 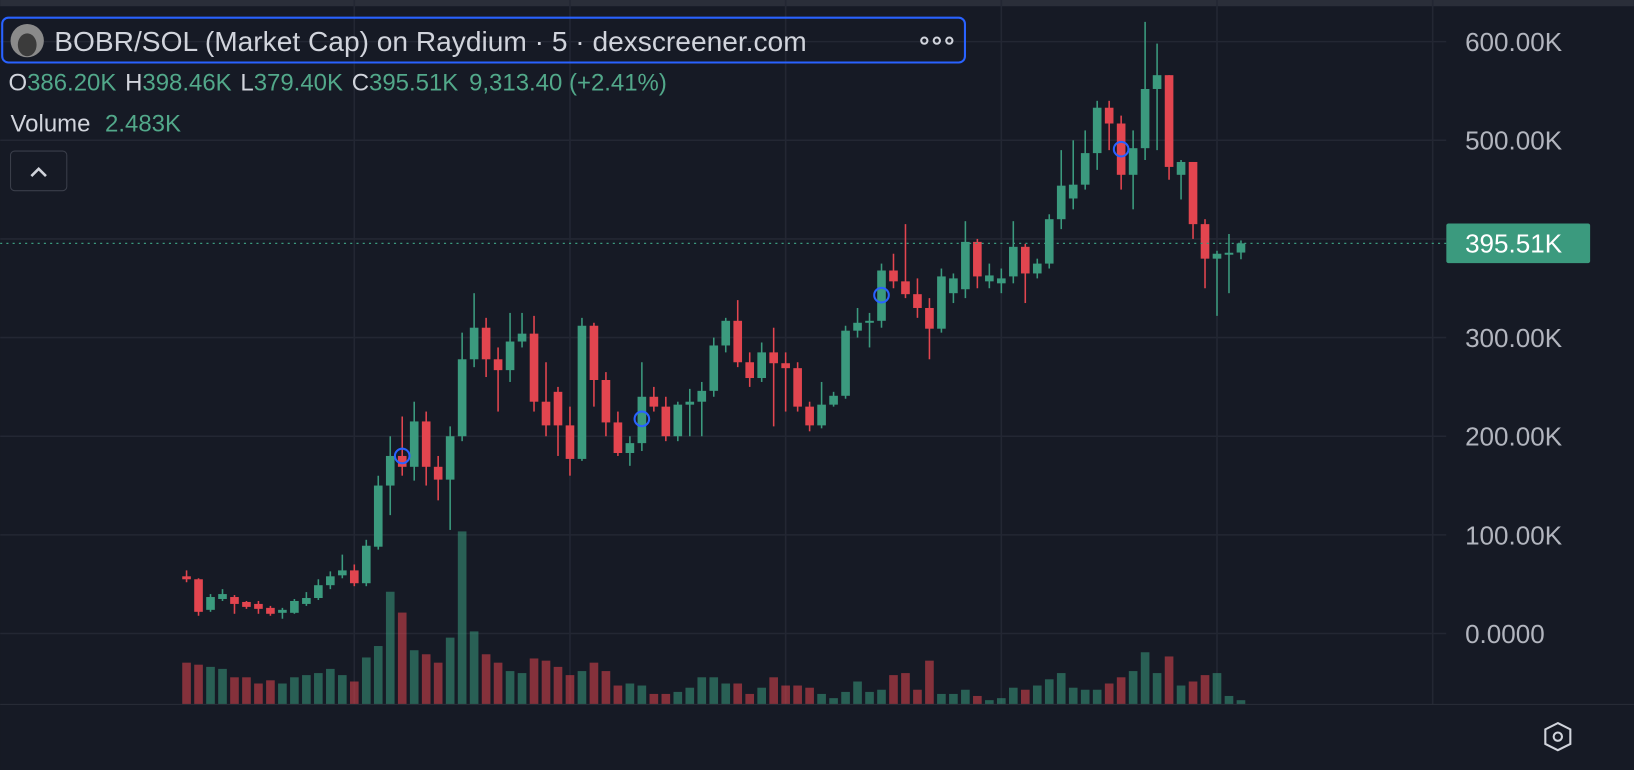 I want to click on settings-button, so click(x=1558, y=736).